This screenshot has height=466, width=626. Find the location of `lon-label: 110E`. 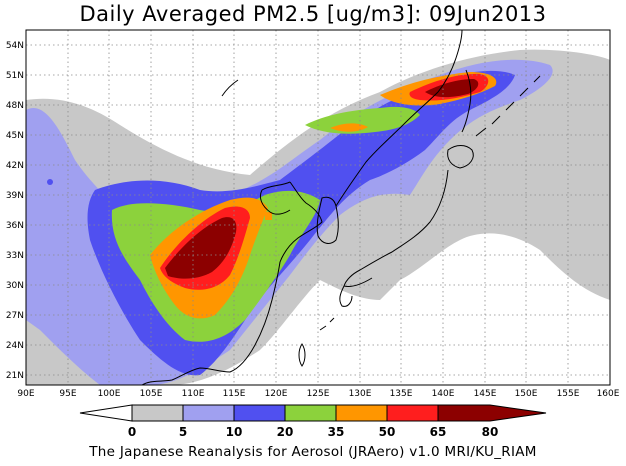

lon-label: 110E is located at coordinates (193, 394).